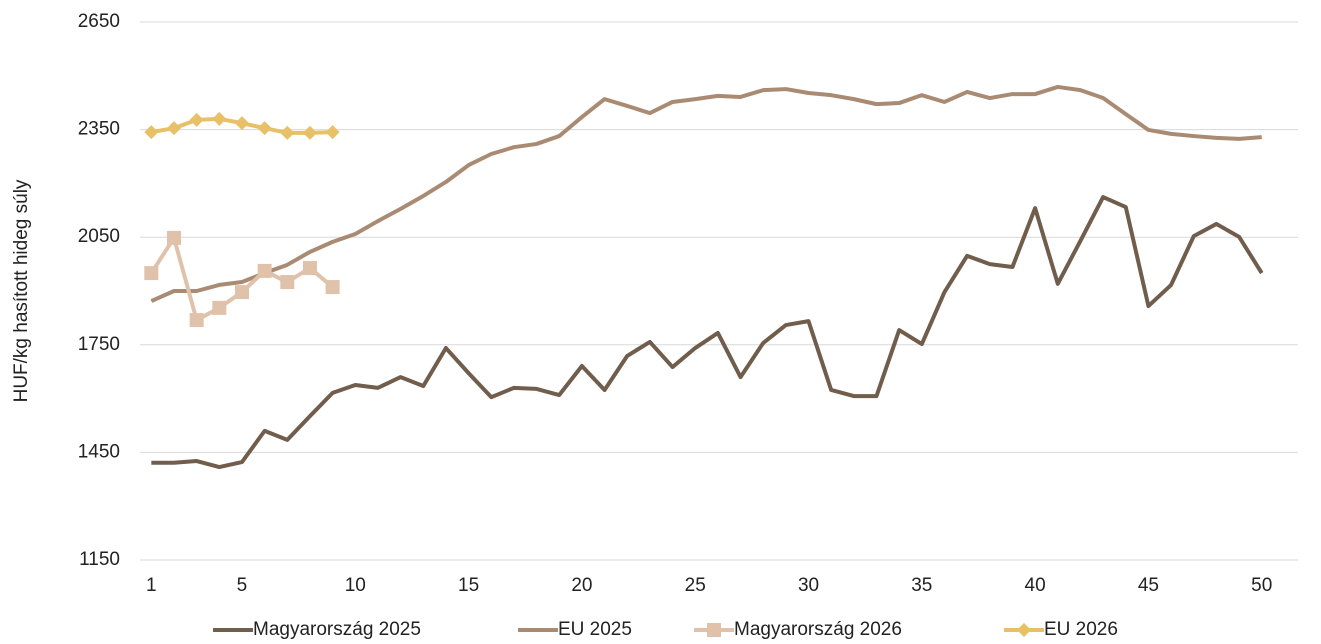 Image resolution: width=1321 pixels, height=644 pixels. Describe the element at coordinates (355, 585) in the screenshot. I see `x-tick-label: 10` at that location.